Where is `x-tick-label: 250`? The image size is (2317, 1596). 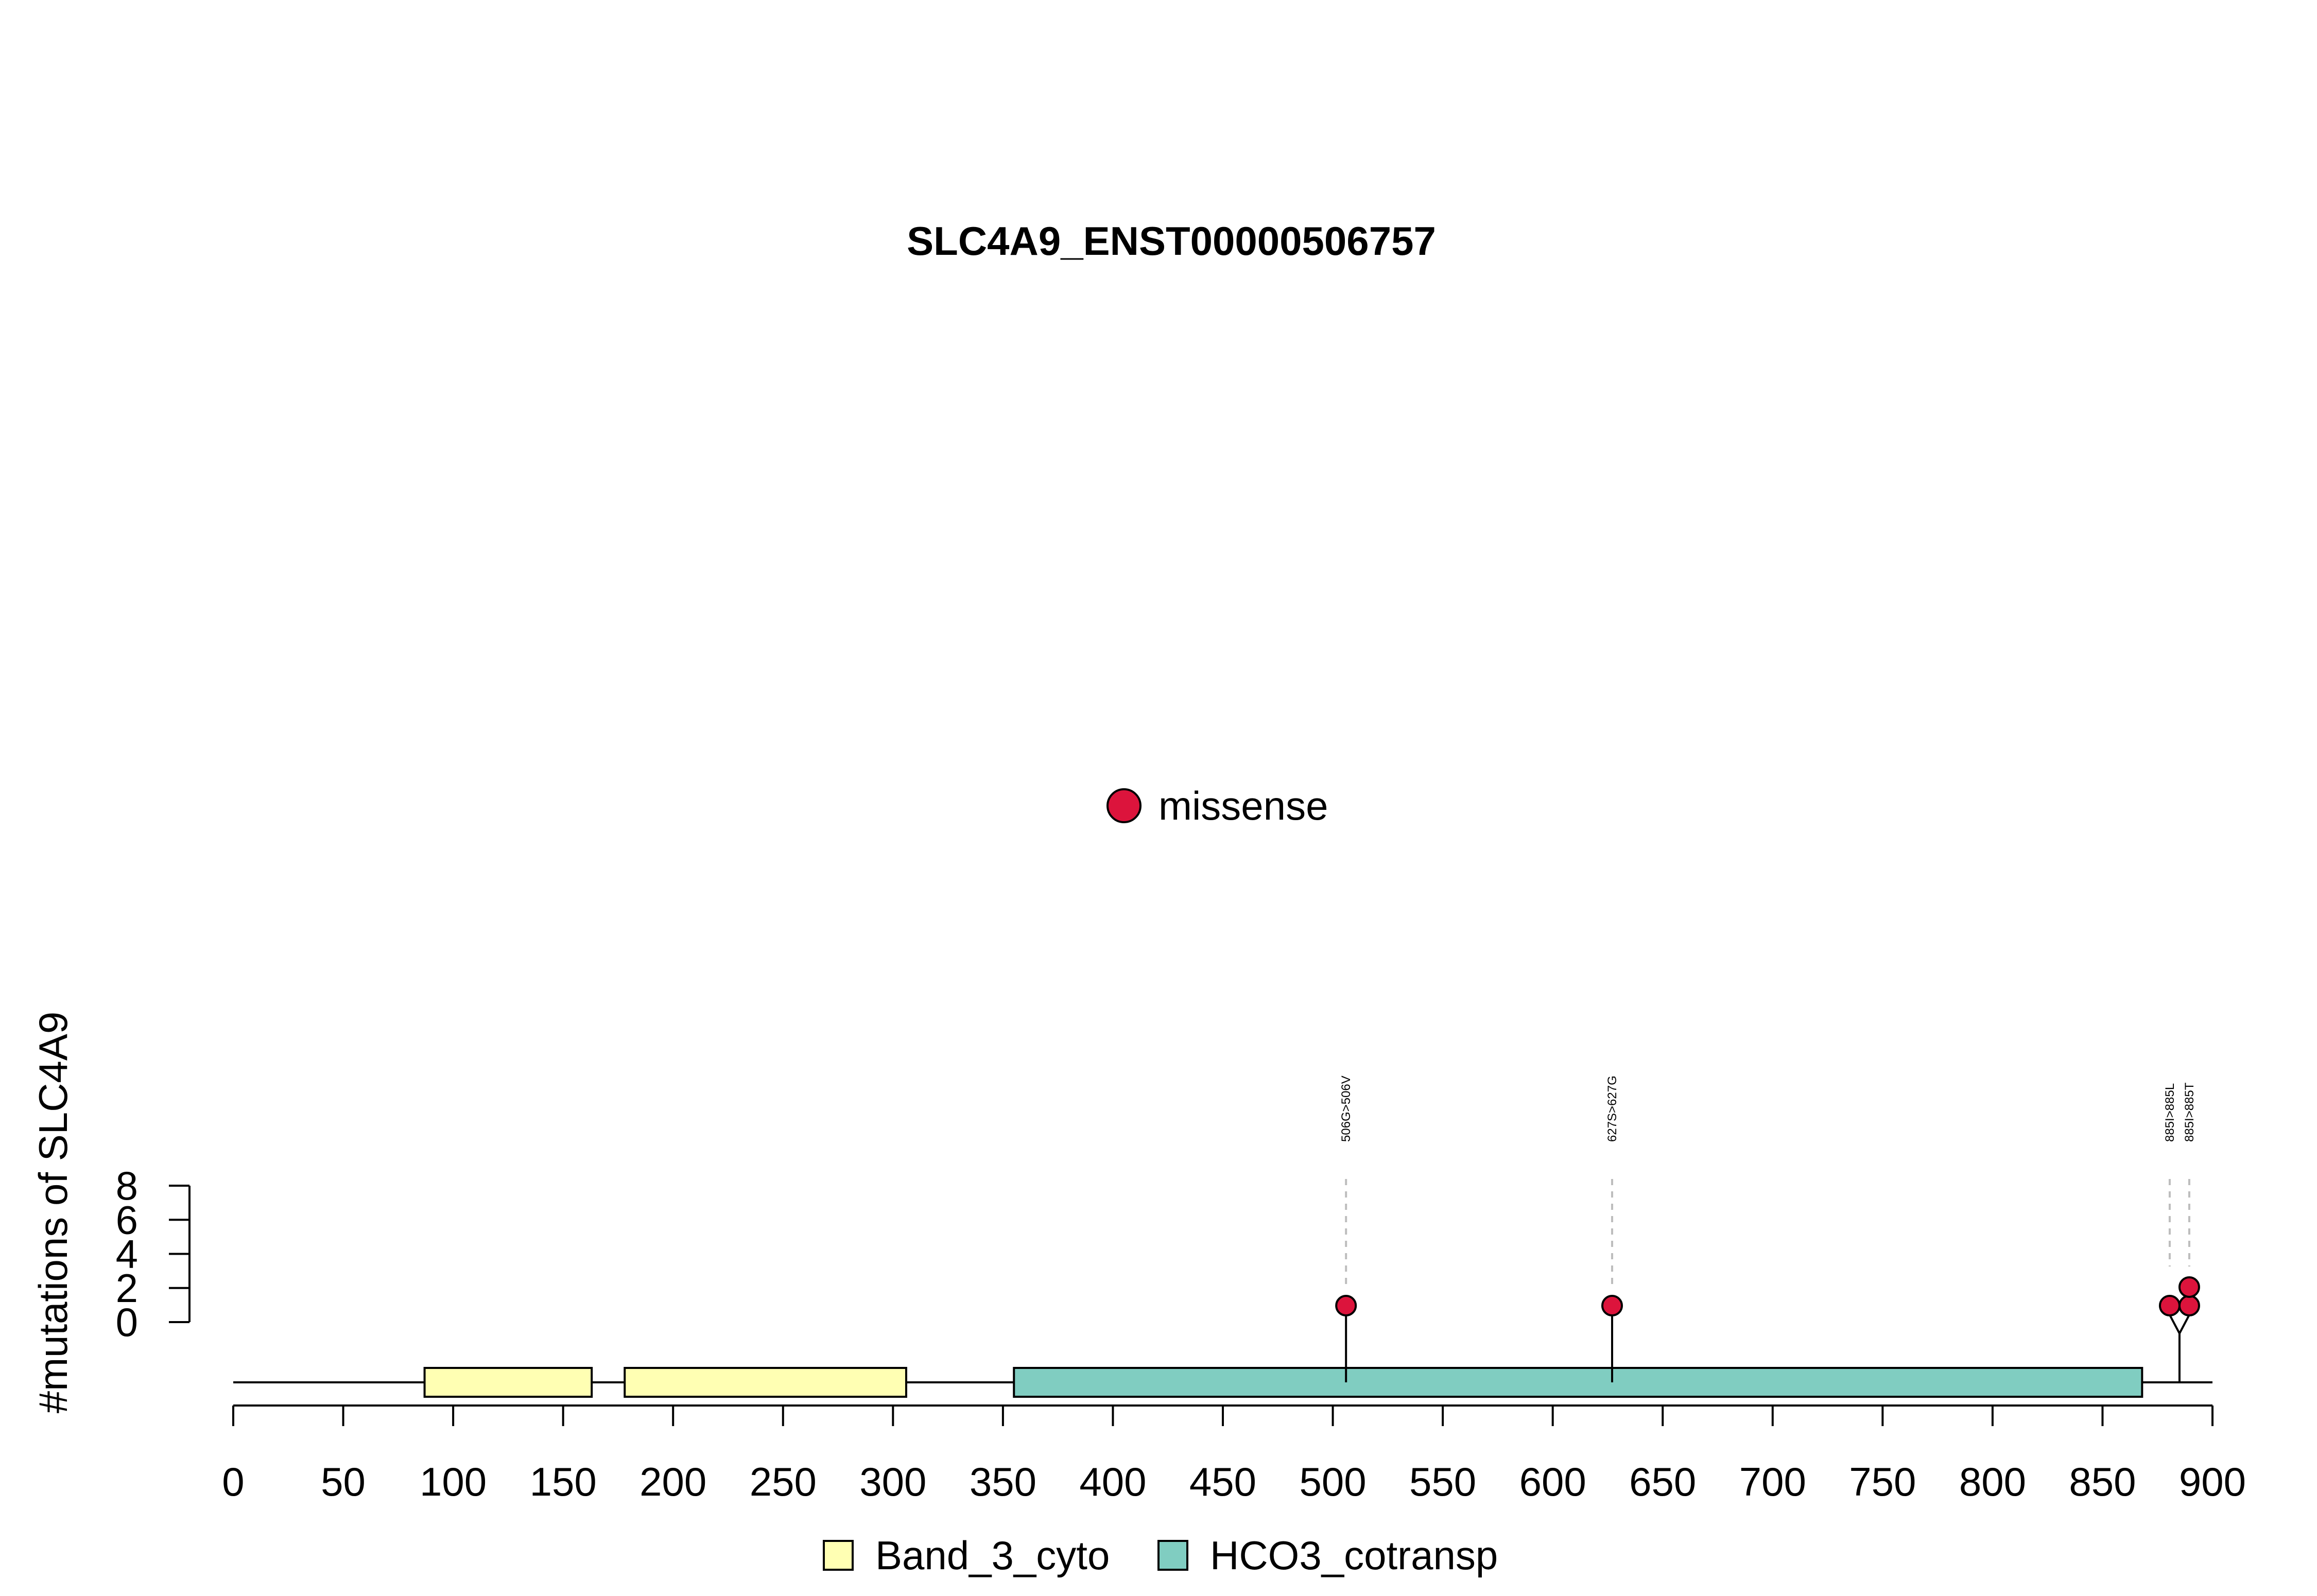 x-tick-label: 250 is located at coordinates (783, 1481).